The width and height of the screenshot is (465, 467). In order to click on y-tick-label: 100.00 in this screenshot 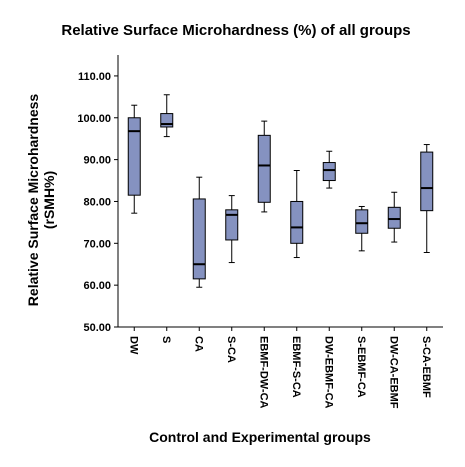, I will do `click(94, 119)`.